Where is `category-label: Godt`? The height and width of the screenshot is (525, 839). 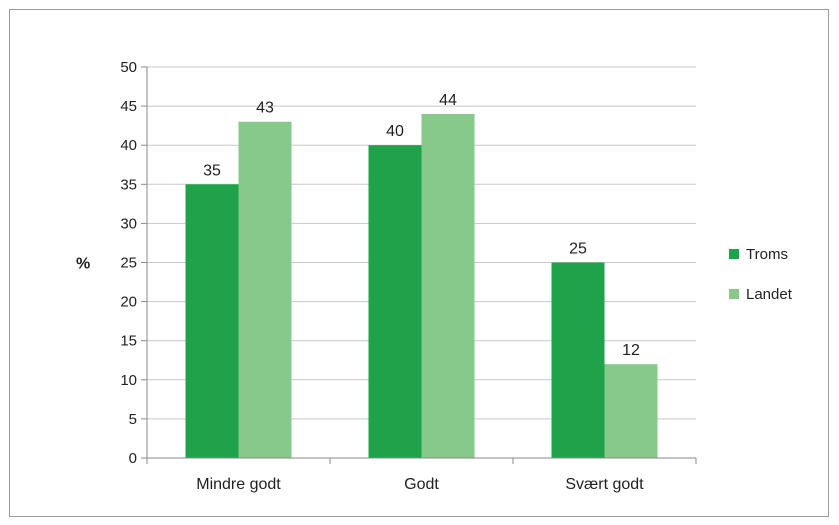
category-label: Godt is located at coordinates (421, 484).